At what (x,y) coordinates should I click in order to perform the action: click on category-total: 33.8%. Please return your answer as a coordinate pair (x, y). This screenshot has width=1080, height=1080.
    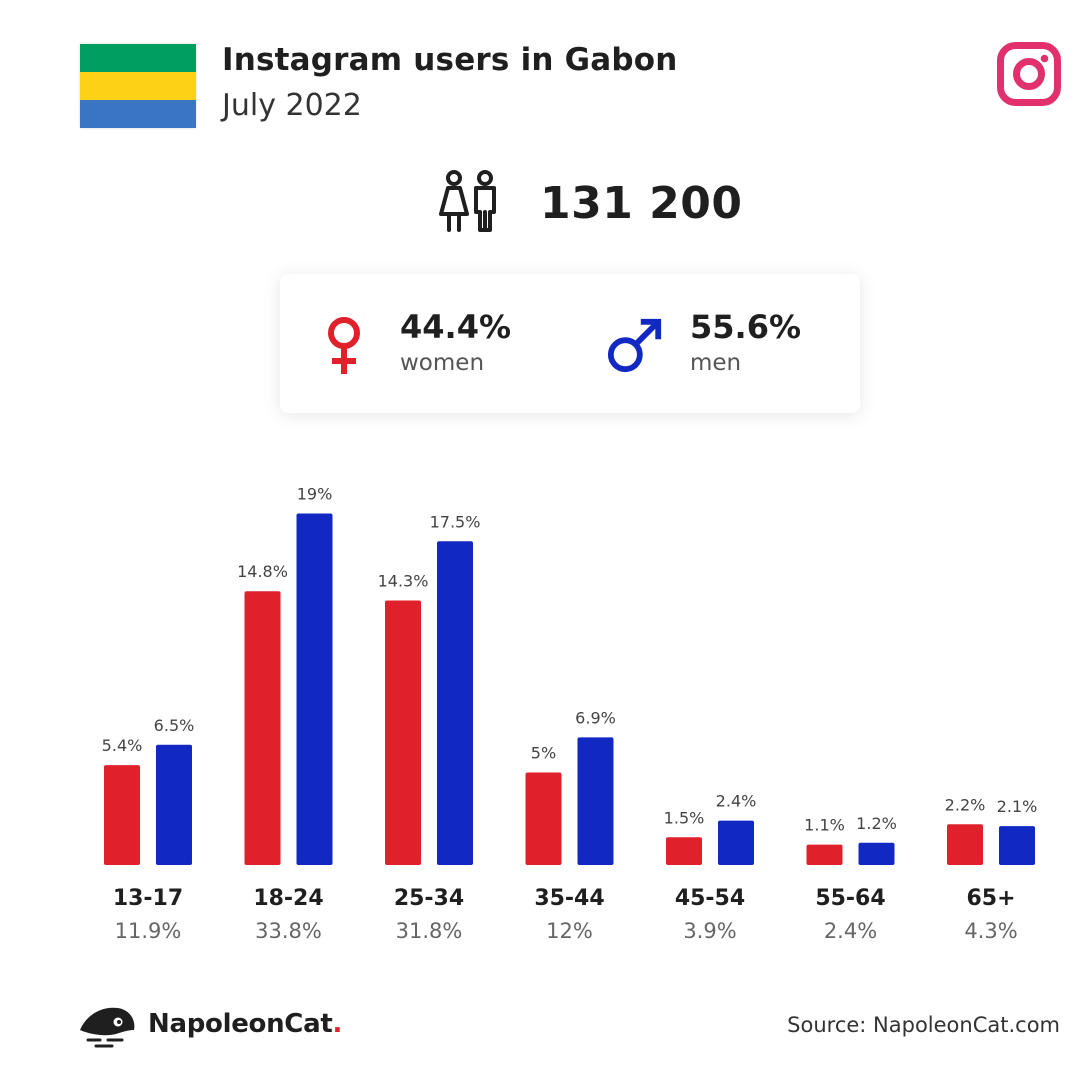
    Looking at the image, I should click on (288, 931).